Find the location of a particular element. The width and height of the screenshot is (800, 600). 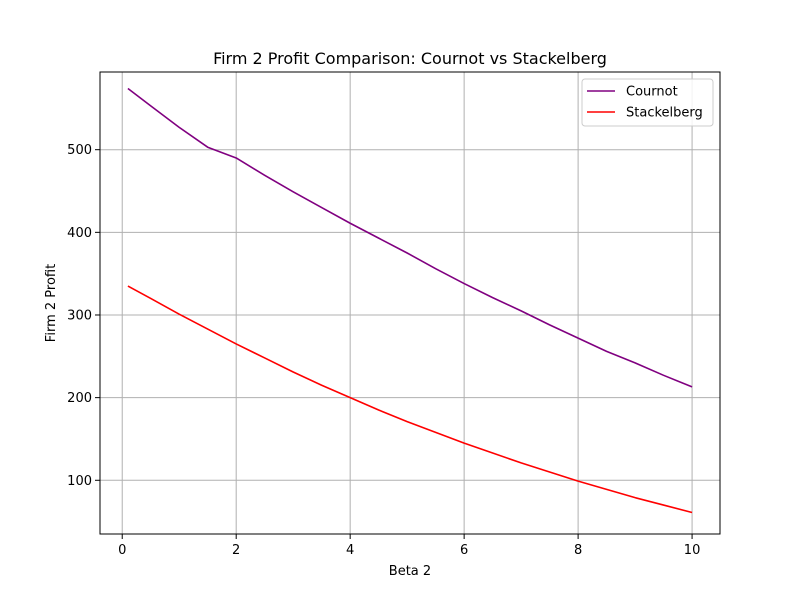

y-tick-label: 400 is located at coordinates (79, 233).